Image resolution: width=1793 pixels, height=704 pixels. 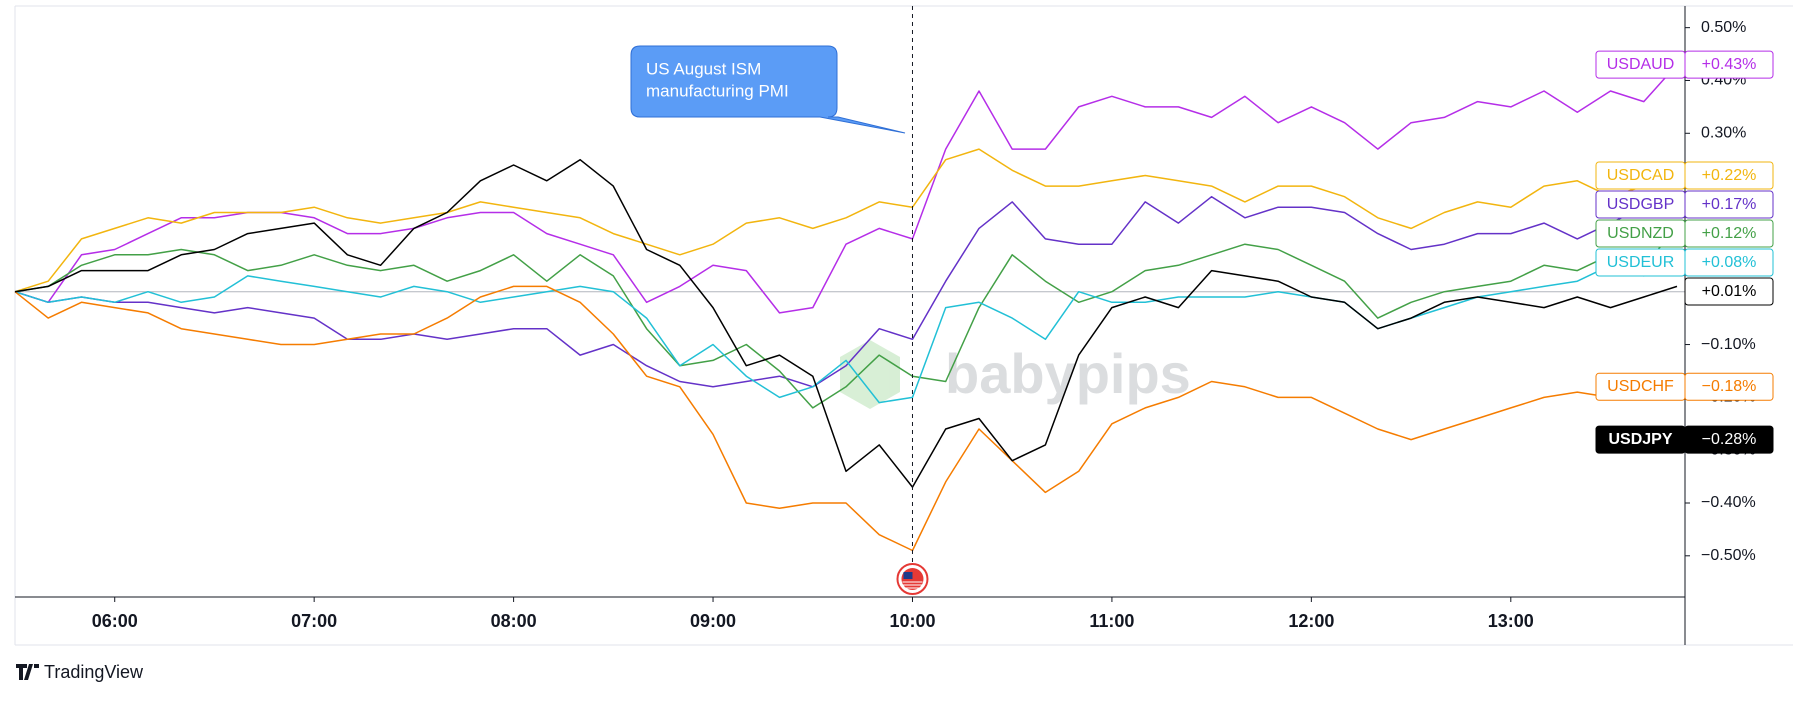 What do you see at coordinates (870, 374) in the screenshot?
I see `watermark-icon` at bounding box center [870, 374].